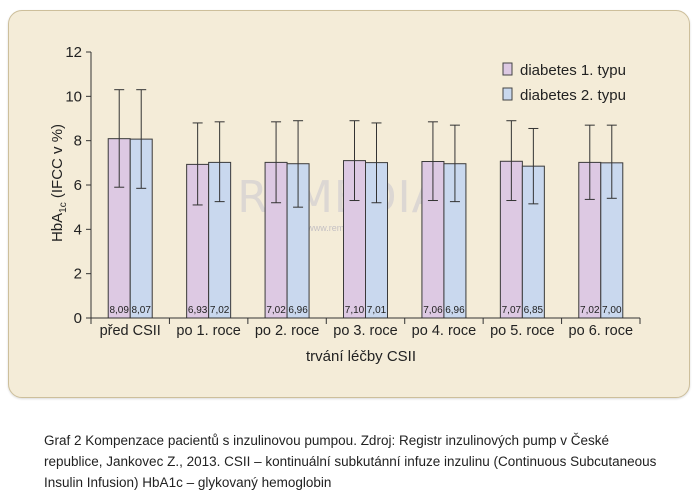 The height and width of the screenshot is (503, 700). Describe the element at coordinates (522, 331) in the screenshot. I see `x-tick-label: po 5. roce` at that location.